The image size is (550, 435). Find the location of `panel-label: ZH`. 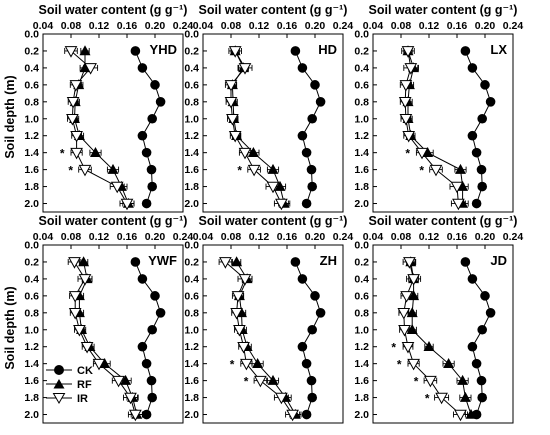

panel-label: ZH is located at coordinates (328, 260).